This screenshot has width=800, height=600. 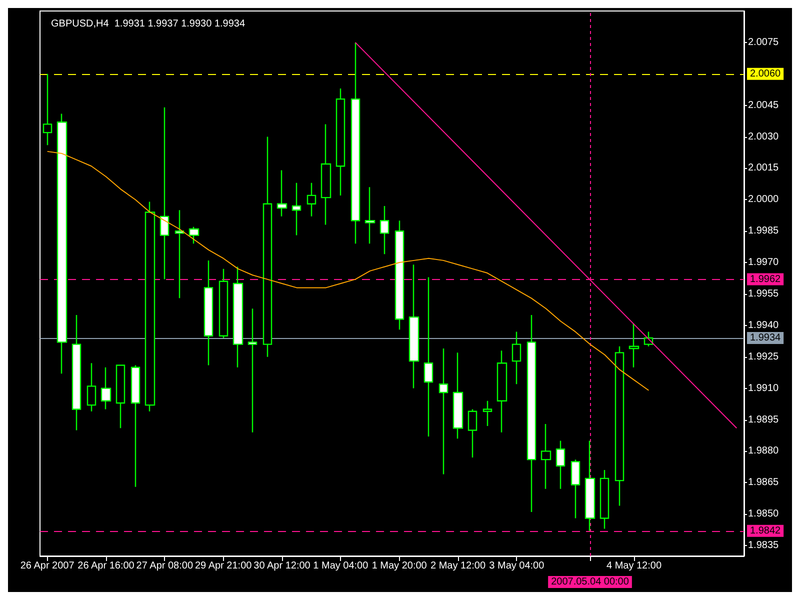 What do you see at coordinates (766, 74) in the screenshot?
I see `ref-line-label: 2.0060` at bounding box center [766, 74].